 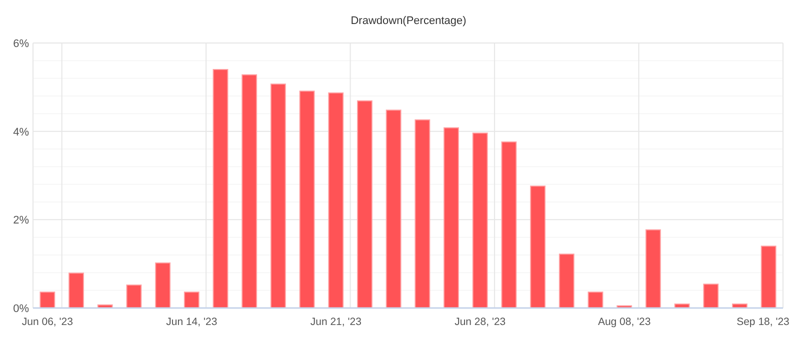 I want to click on x-tick-label: Sep 18, '23, so click(x=763, y=322).